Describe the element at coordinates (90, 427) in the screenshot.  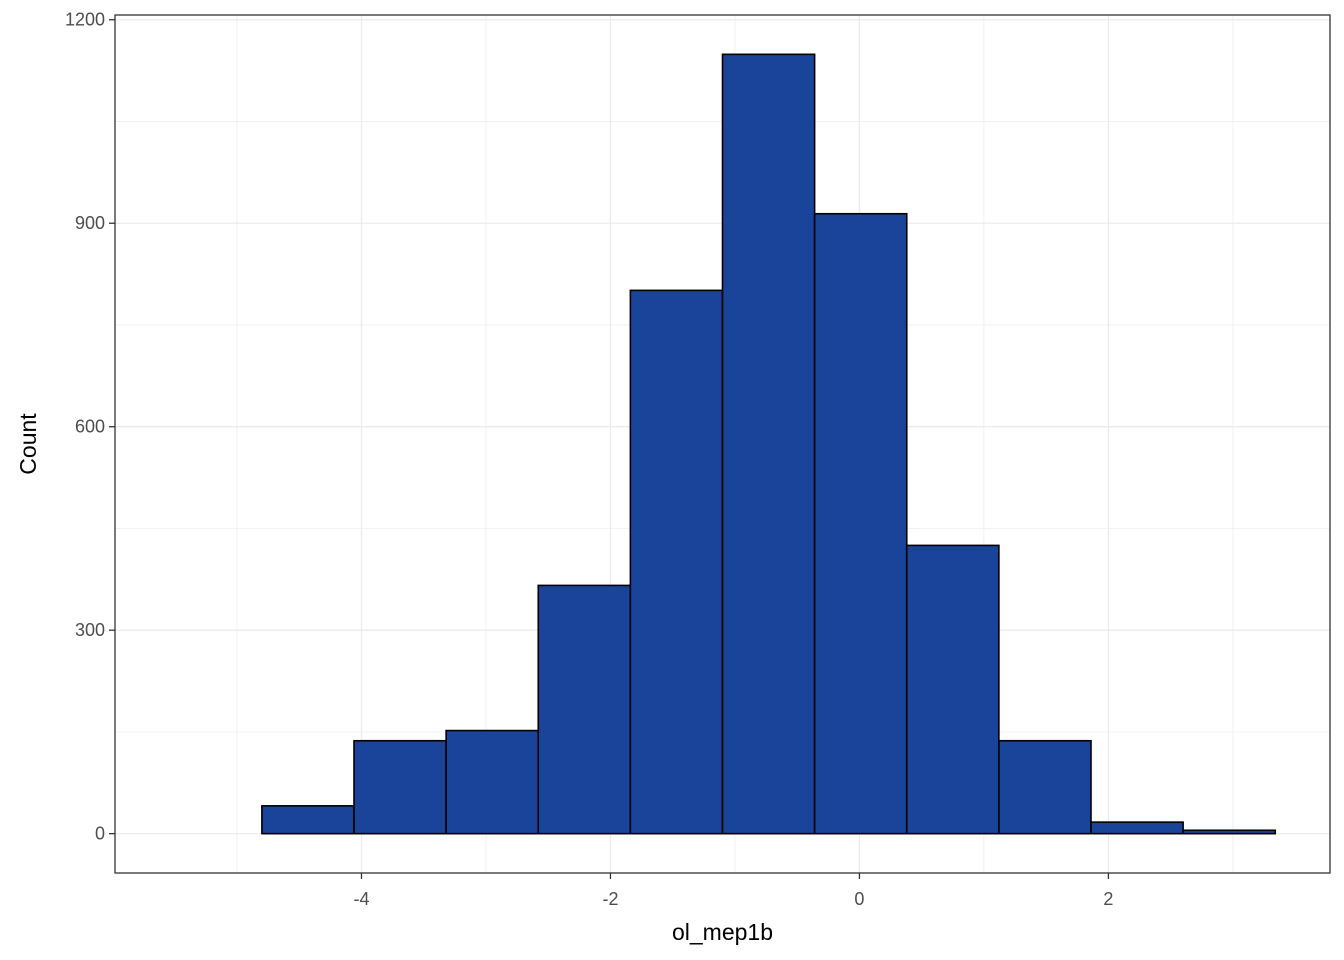
I see `y-tick-label: 600` at that location.